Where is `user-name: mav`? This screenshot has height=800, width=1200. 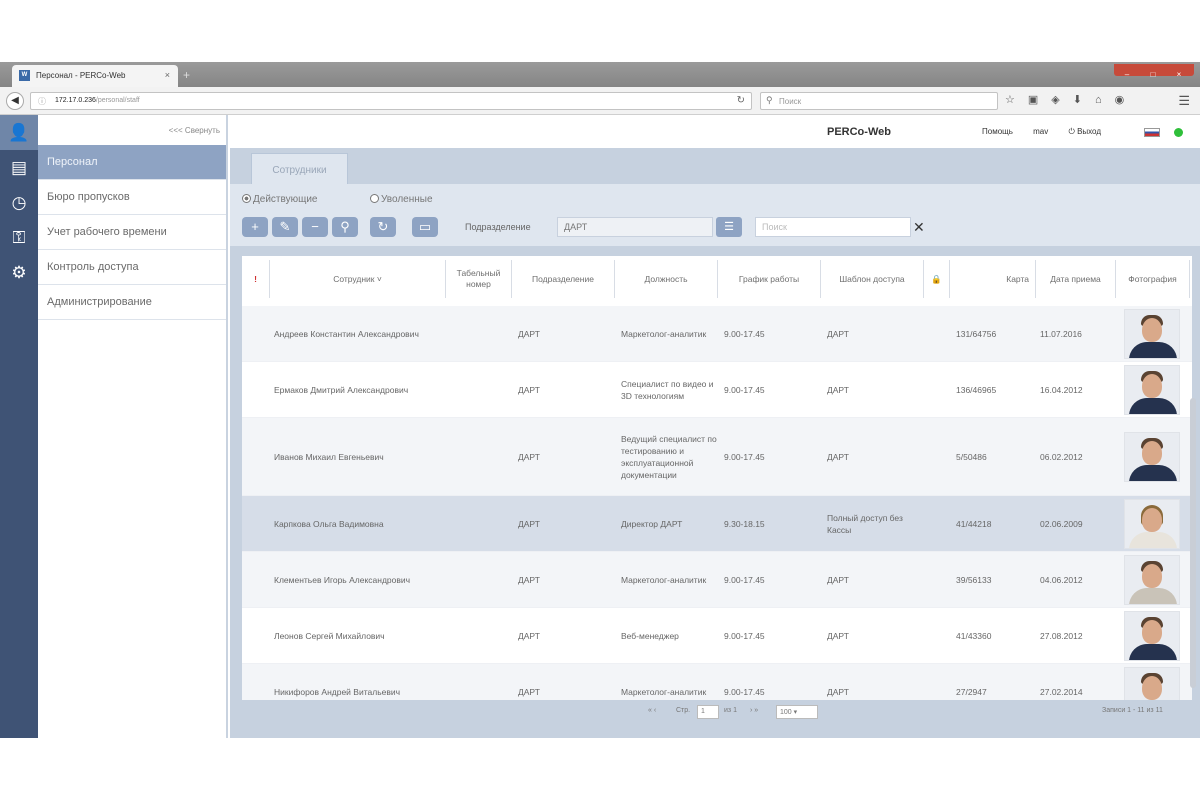 user-name: mav is located at coordinates (1041, 131).